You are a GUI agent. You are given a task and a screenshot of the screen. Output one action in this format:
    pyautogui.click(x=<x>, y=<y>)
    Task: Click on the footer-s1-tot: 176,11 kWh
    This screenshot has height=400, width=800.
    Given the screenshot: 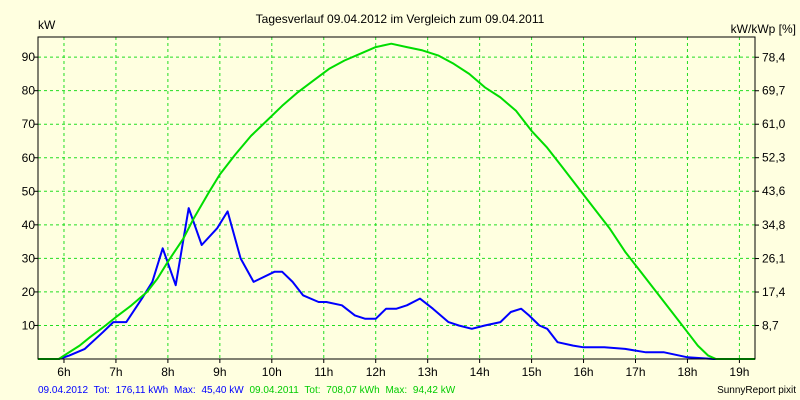 What is the action you would take?
    pyautogui.click(x=142, y=390)
    